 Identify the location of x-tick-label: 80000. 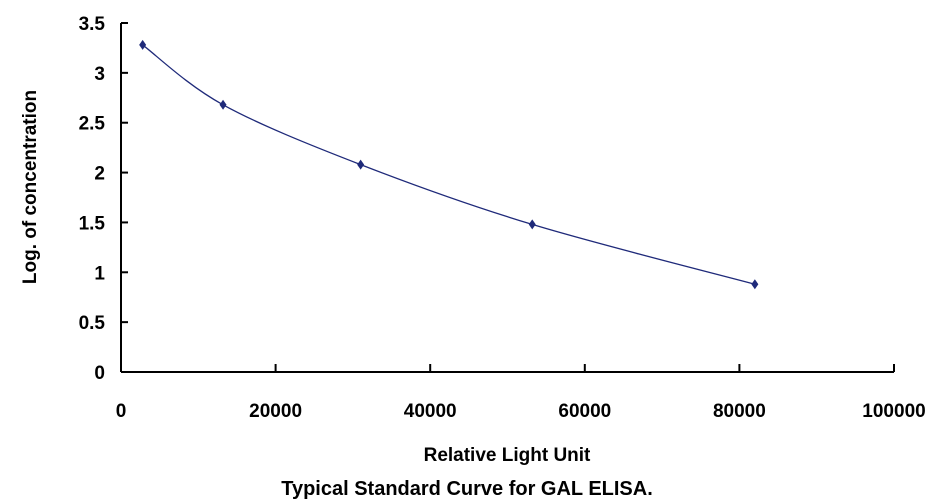
(739, 411).